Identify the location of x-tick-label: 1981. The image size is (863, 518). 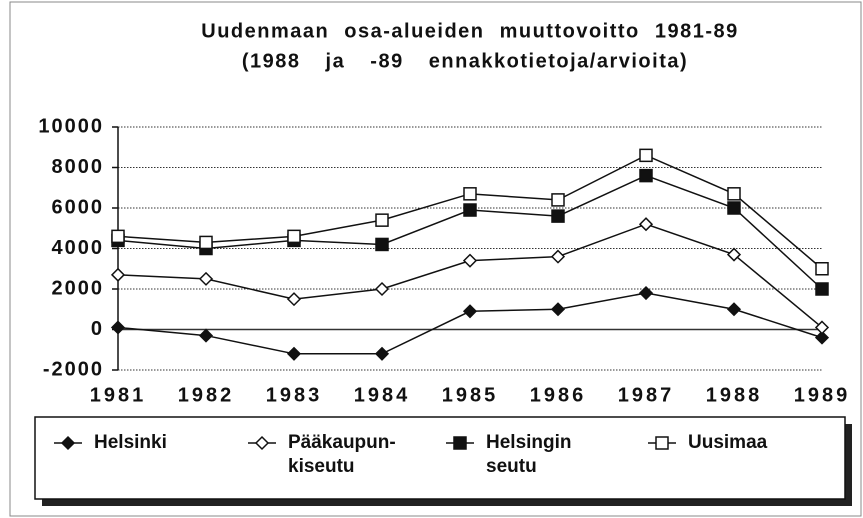
(118, 395).